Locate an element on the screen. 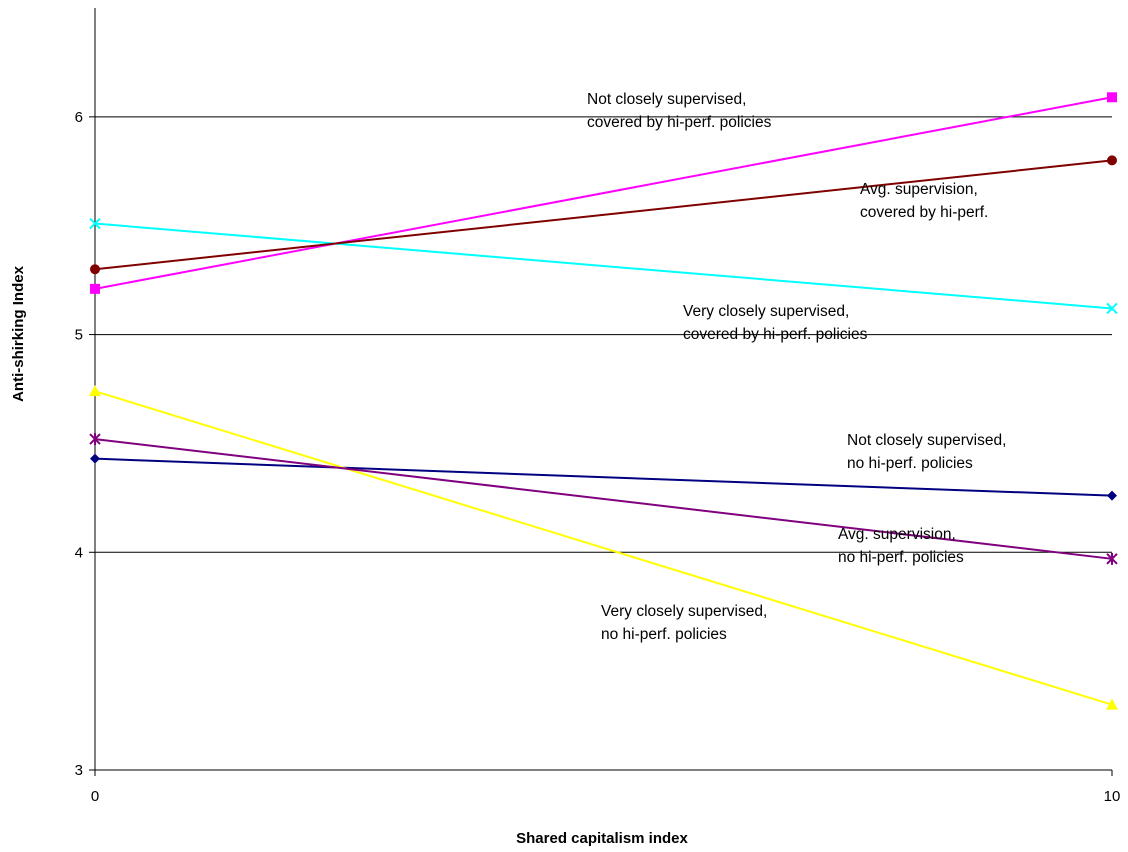  x-tick-label: 0 is located at coordinates (95, 796).